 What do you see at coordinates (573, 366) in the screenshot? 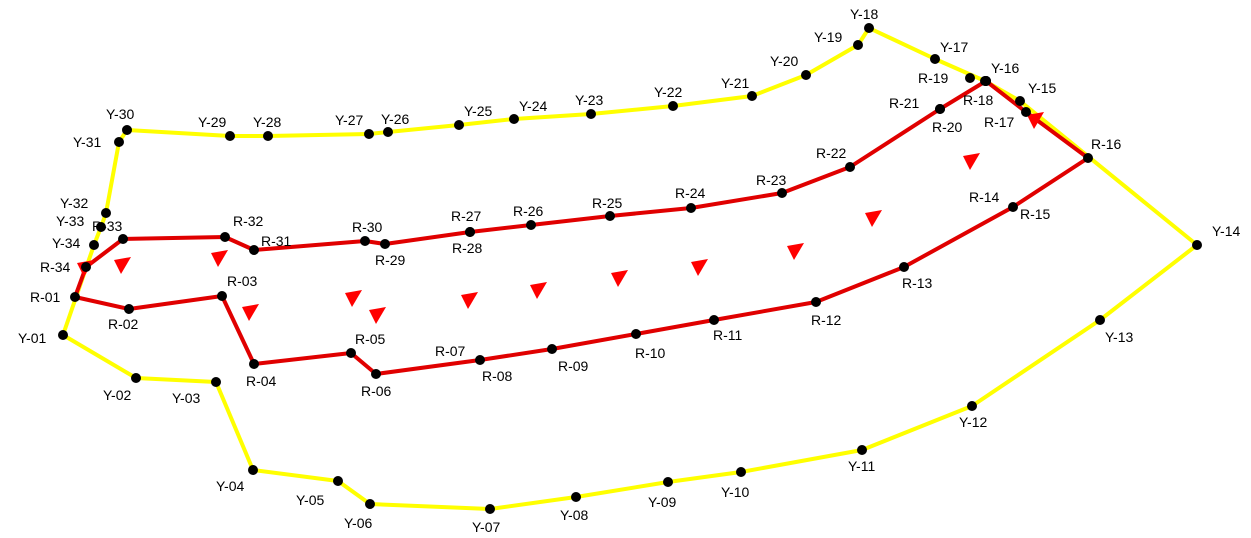
I see `red-label-r-09: R-09` at bounding box center [573, 366].